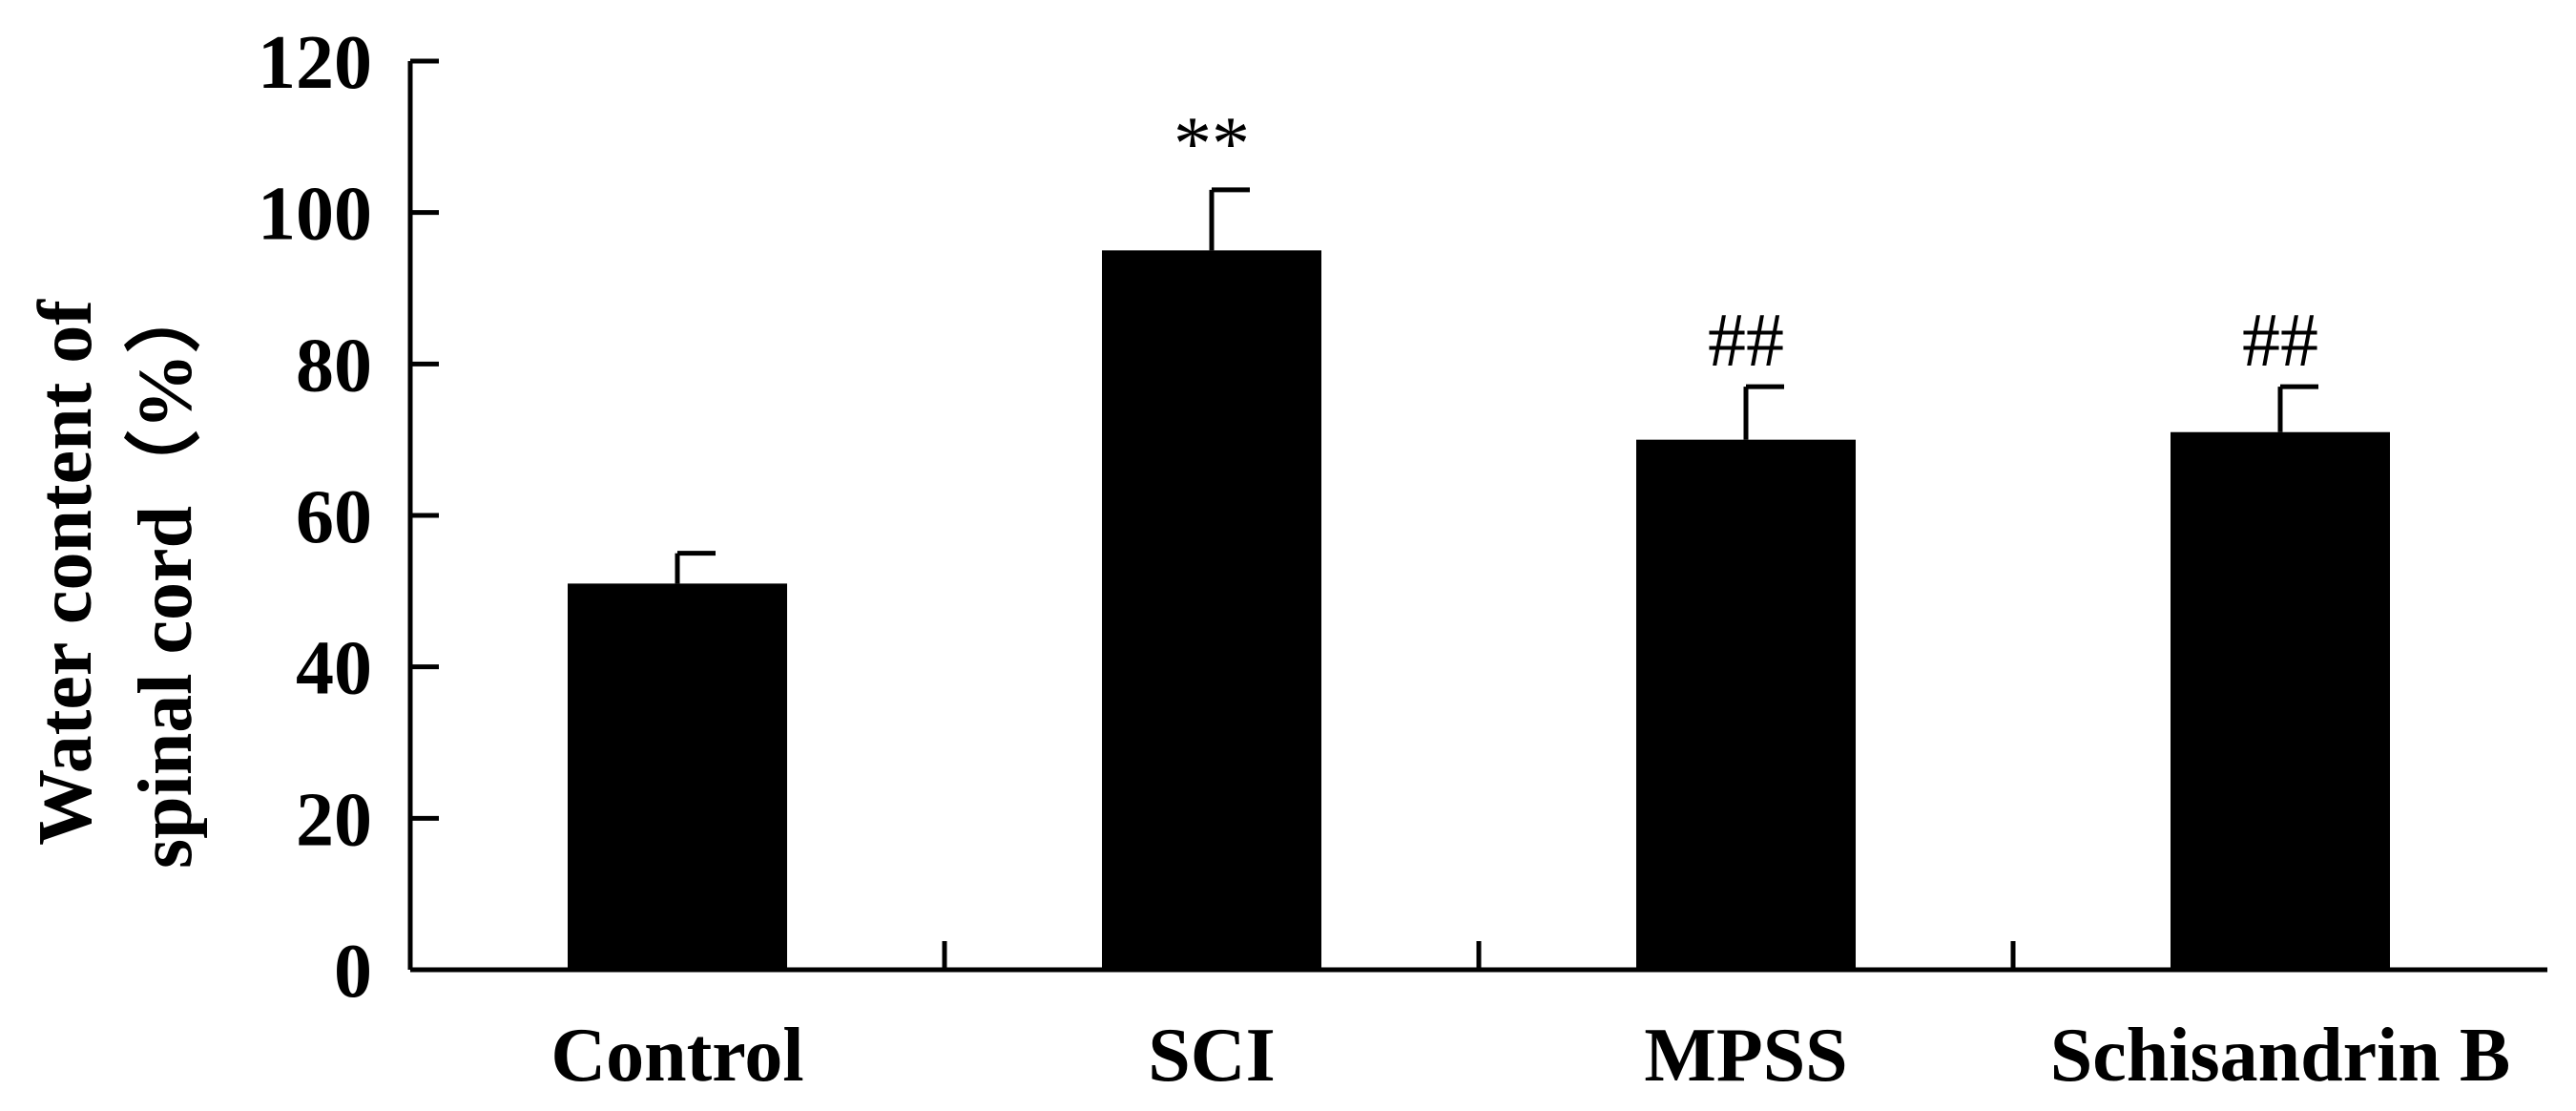  I want to click on x-tick-label: Control, so click(677, 1056).